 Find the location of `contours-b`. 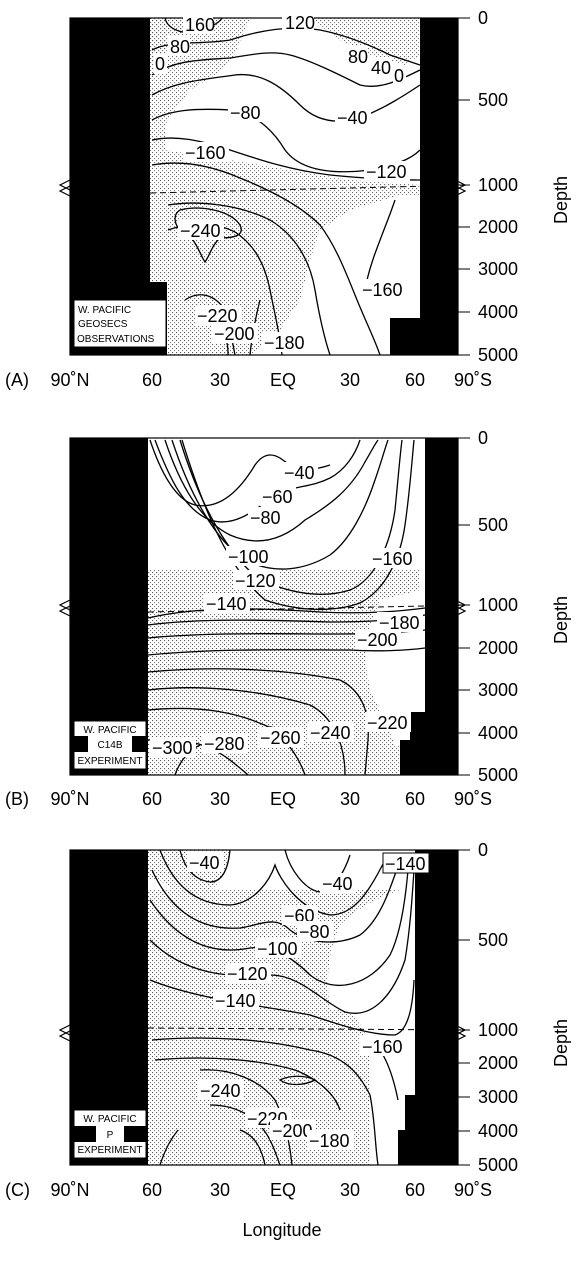

contours-b is located at coordinates (286, 607).